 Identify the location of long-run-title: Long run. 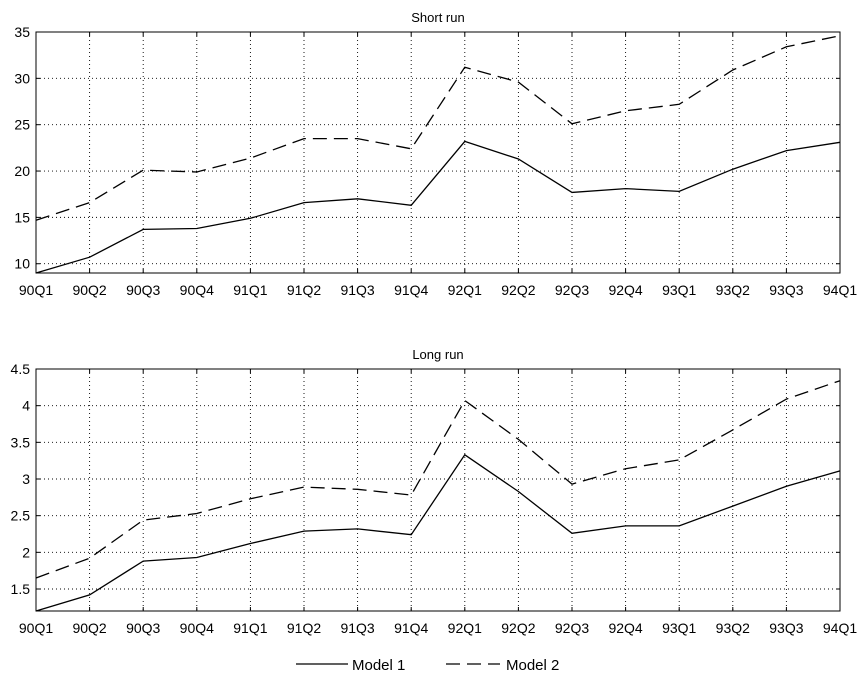
(437, 354).